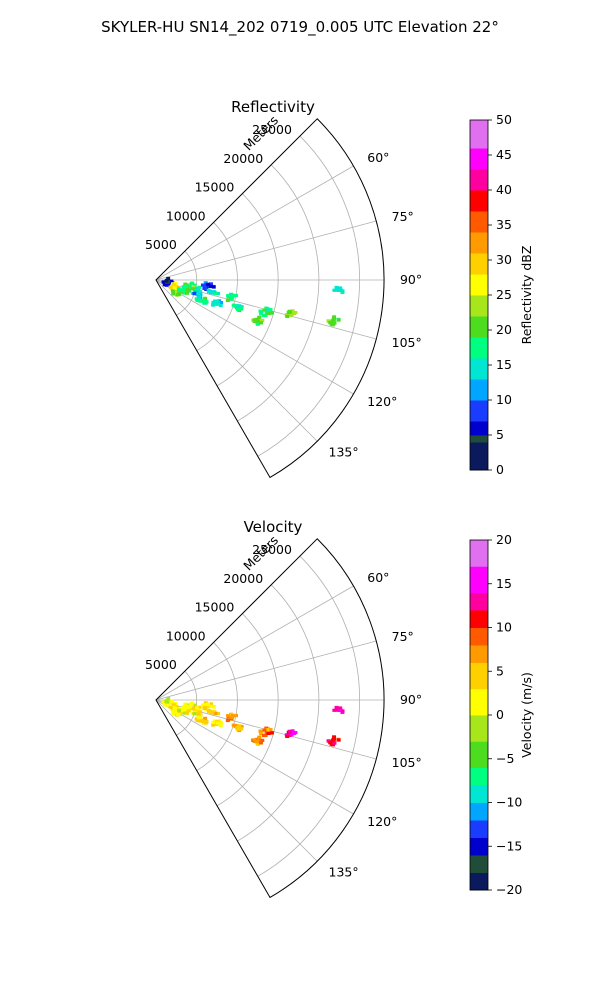 The width and height of the screenshot is (600, 1000). I want to click on colorbar-tick-label: 30, so click(504, 259).